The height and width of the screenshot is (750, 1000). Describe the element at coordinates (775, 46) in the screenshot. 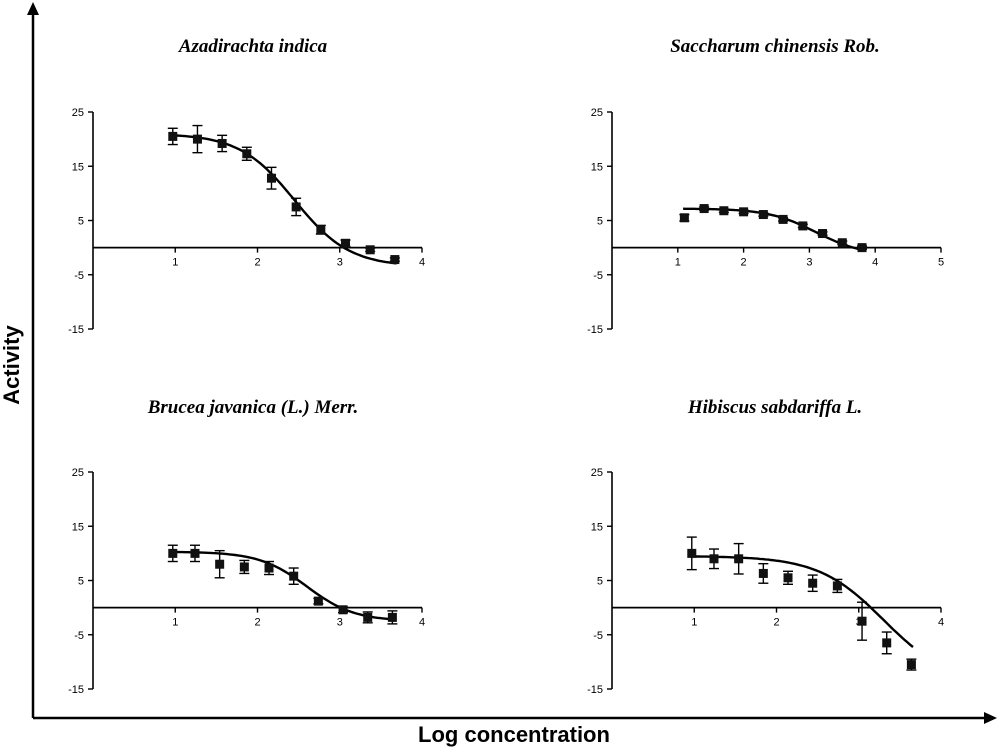

I see `panel-title: Saccharum chinensis Rob.` at that location.